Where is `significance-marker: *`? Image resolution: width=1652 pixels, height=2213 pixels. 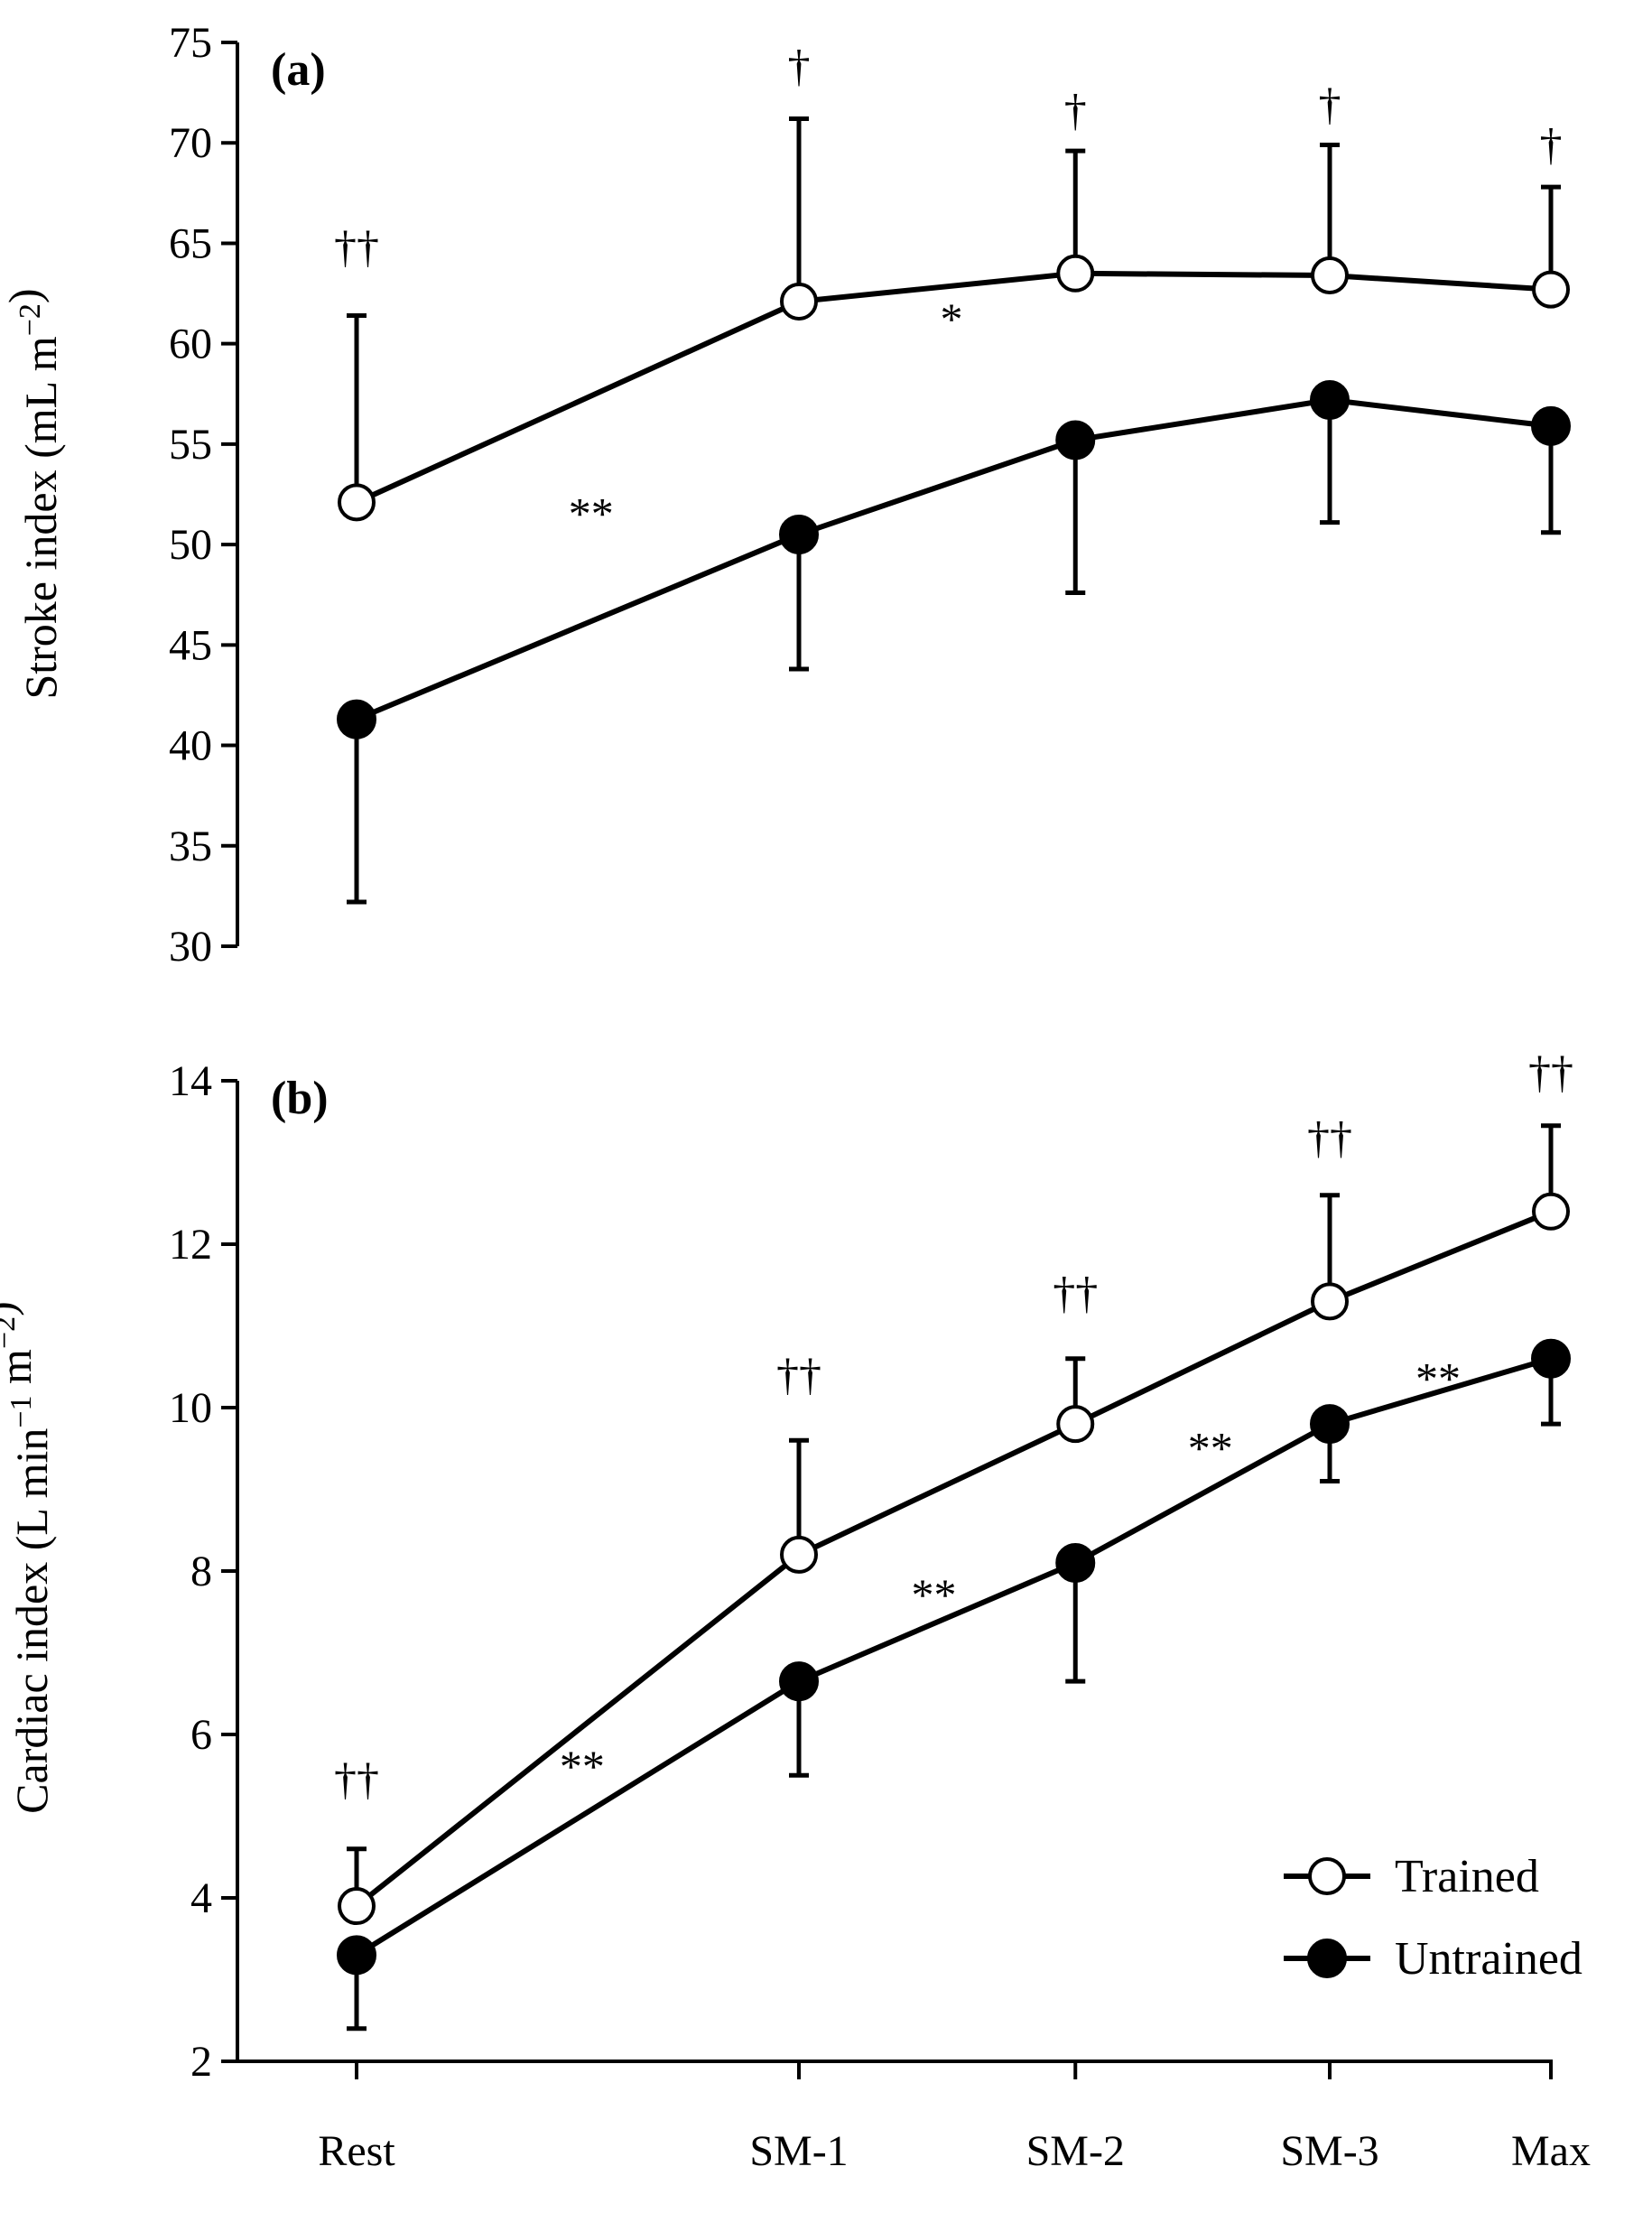 significance-marker: * is located at coordinates (952, 318).